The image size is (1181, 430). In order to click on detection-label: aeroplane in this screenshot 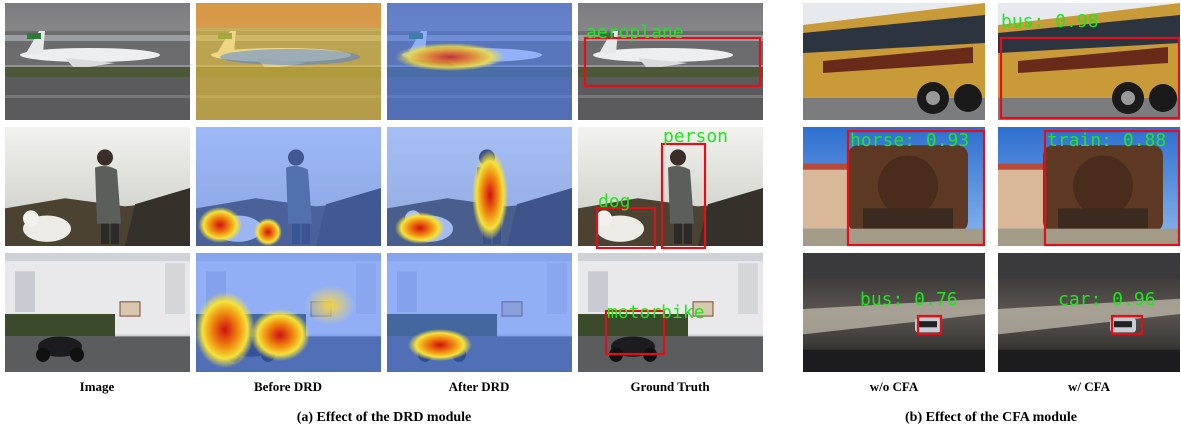, I will do `click(635, 32)`.